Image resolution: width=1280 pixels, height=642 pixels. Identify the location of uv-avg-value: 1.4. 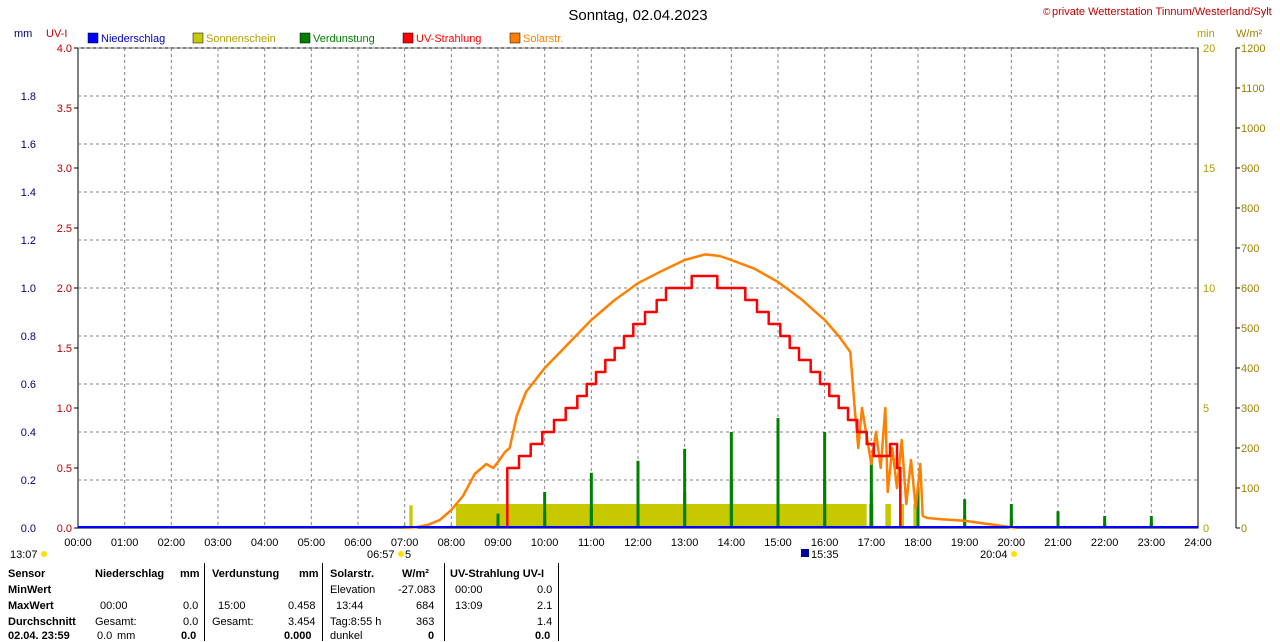
(545, 622).